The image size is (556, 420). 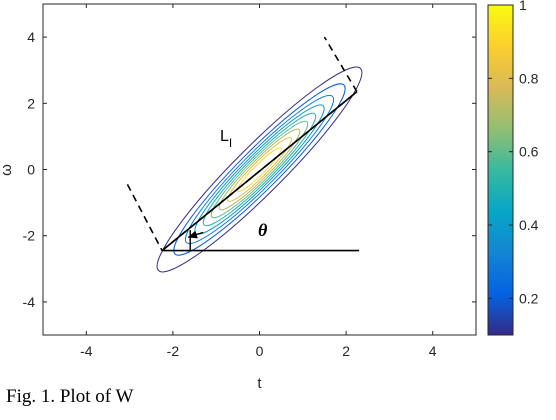 I want to click on y-tick-label: 2, so click(x=31, y=103).